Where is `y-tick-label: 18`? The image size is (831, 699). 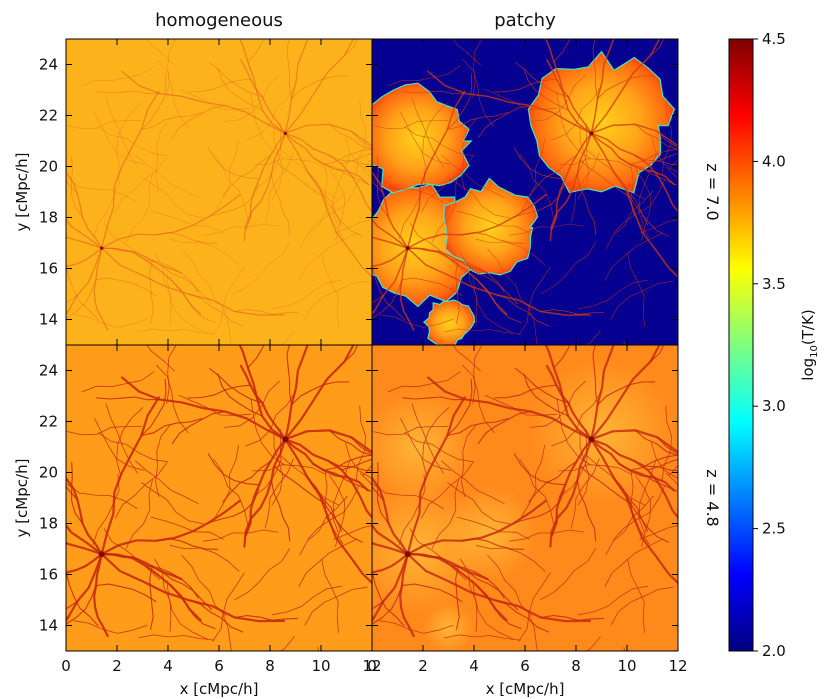 y-tick-label: 18 is located at coordinates (48, 218).